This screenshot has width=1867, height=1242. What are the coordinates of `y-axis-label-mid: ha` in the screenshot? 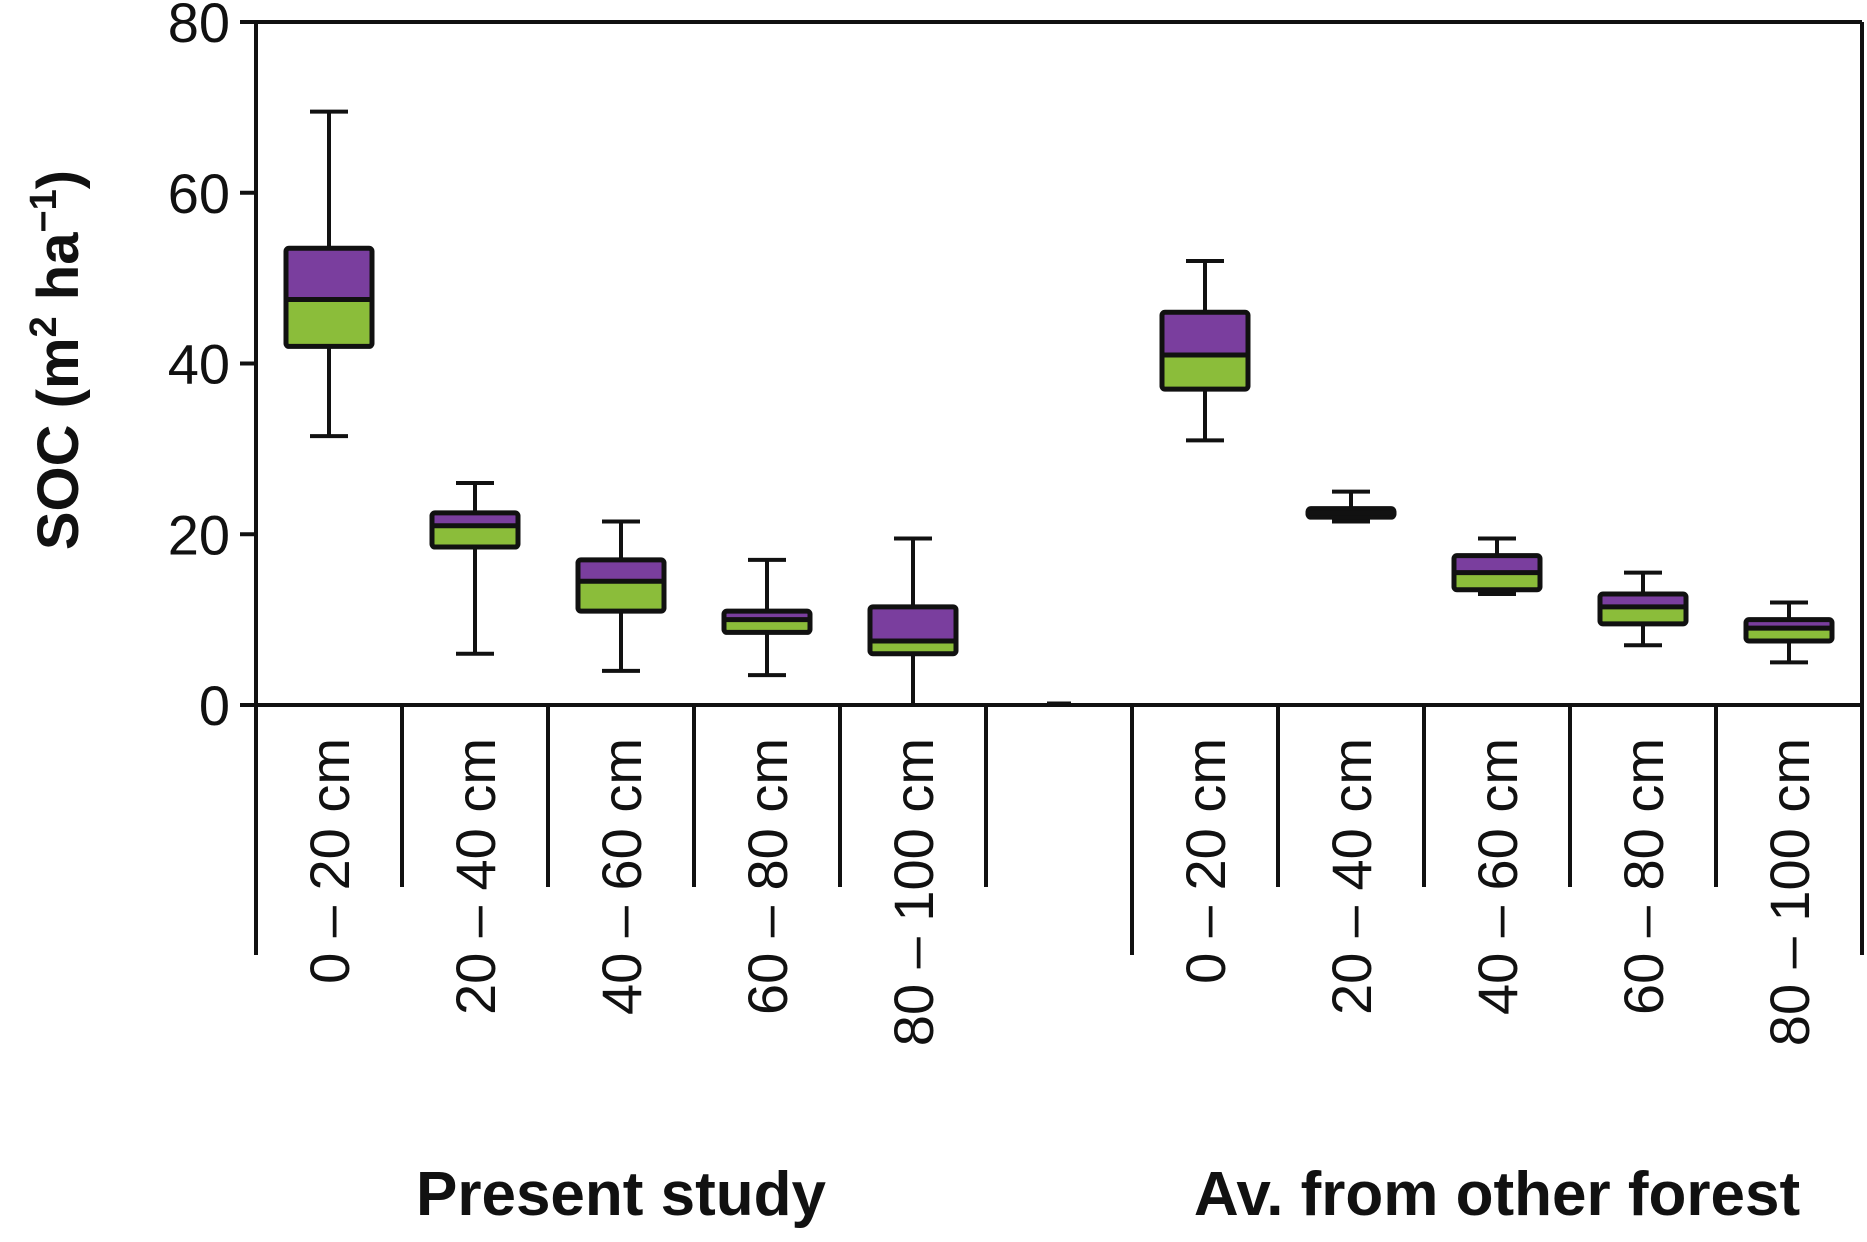 It's located at (58, 274).